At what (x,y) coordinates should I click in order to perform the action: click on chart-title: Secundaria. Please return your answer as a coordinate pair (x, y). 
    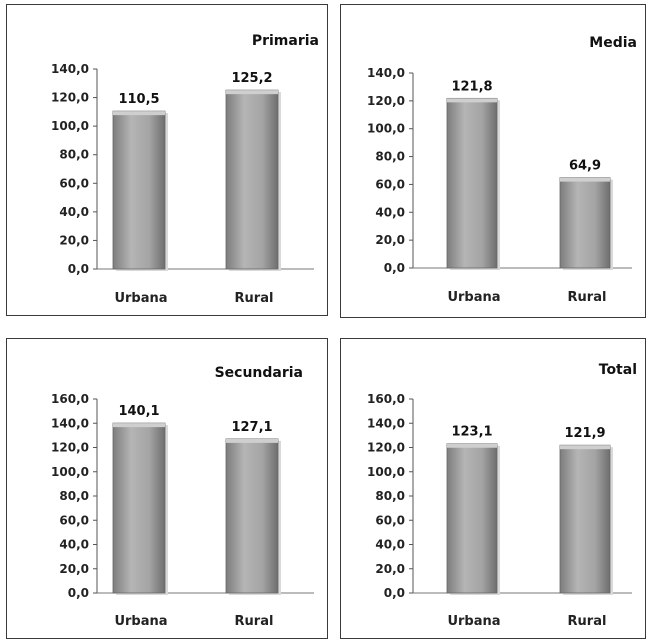
    Looking at the image, I should click on (259, 373).